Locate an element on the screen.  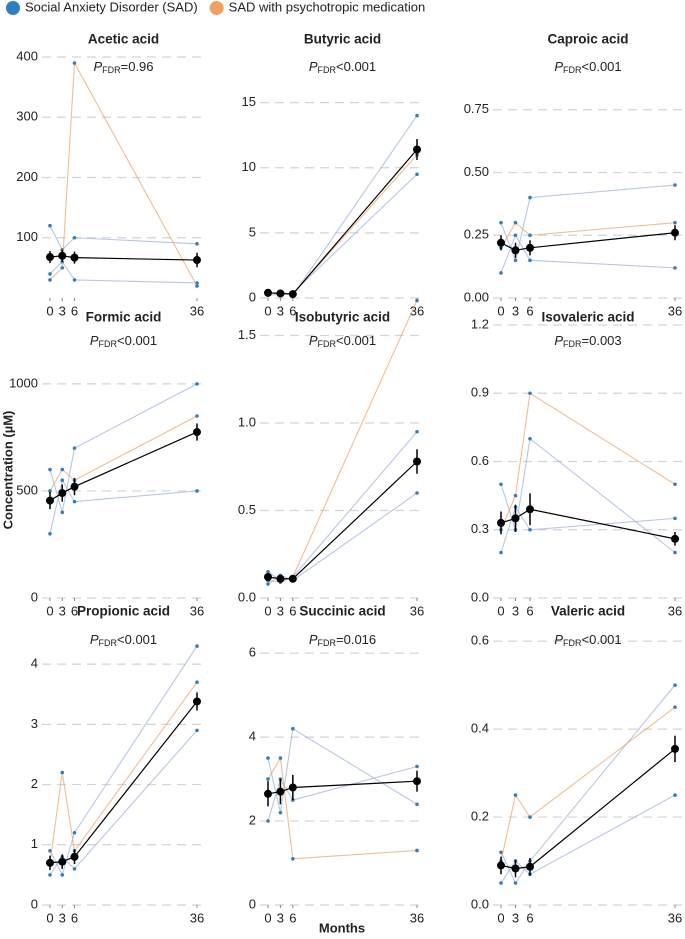
p-value: PFDR=0.96 is located at coordinates (123, 67).